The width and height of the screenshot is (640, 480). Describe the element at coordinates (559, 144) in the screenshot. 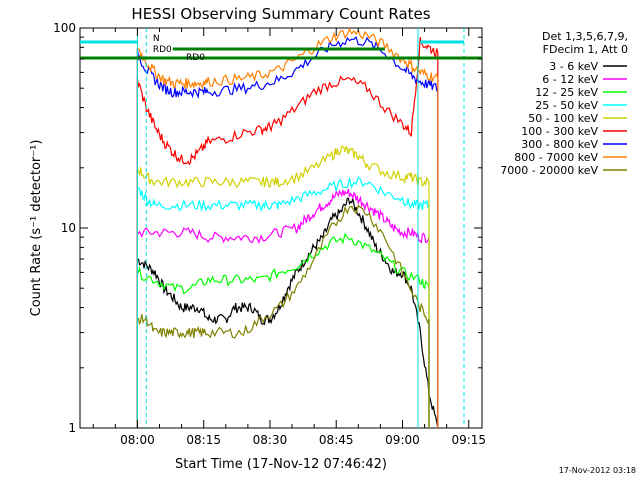

I see `legend-label: 300 - 800 keV` at that location.